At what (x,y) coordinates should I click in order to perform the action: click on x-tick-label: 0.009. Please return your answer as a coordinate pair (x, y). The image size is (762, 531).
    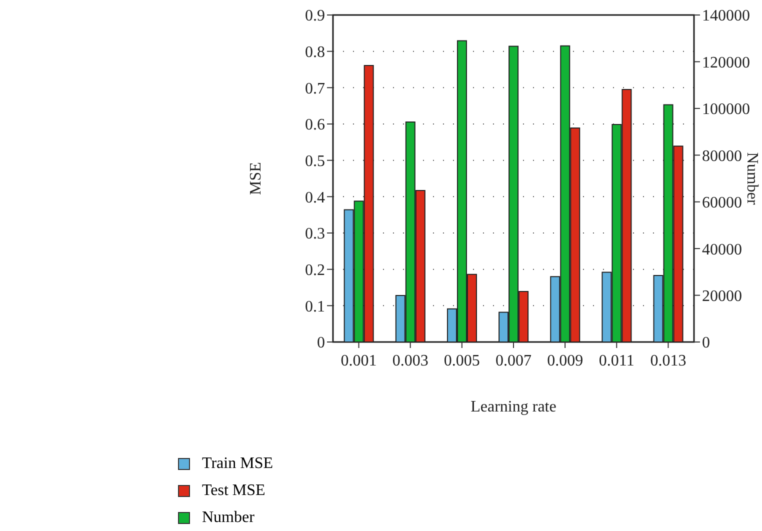
    Looking at the image, I should click on (565, 361).